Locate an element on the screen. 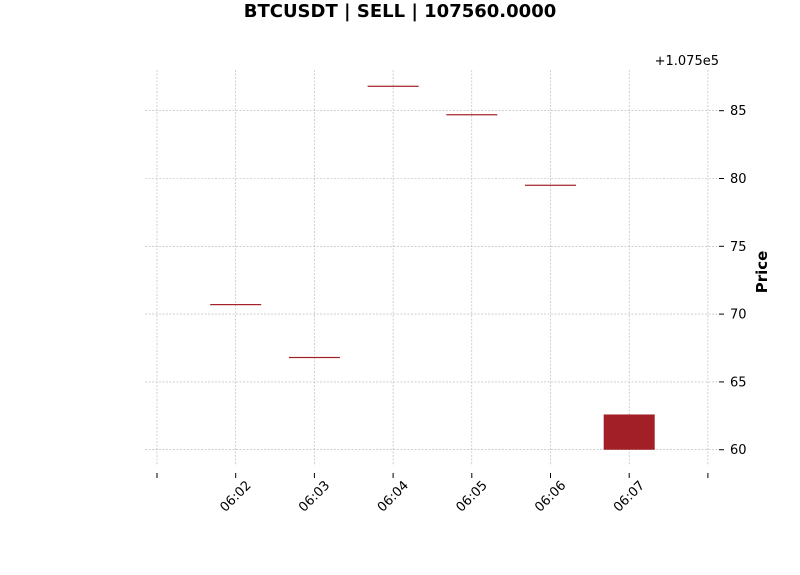 This screenshot has height=575, width=800. y-tick-label: 85 is located at coordinates (738, 111).